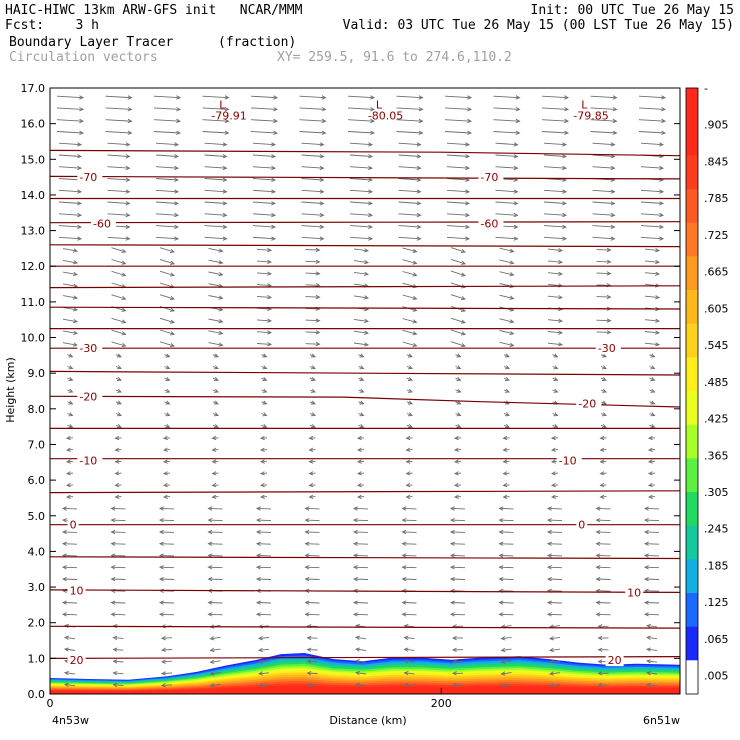 The height and width of the screenshot is (740, 740). I want to click on vector-title: Circulation vectors, so click(83, 57).